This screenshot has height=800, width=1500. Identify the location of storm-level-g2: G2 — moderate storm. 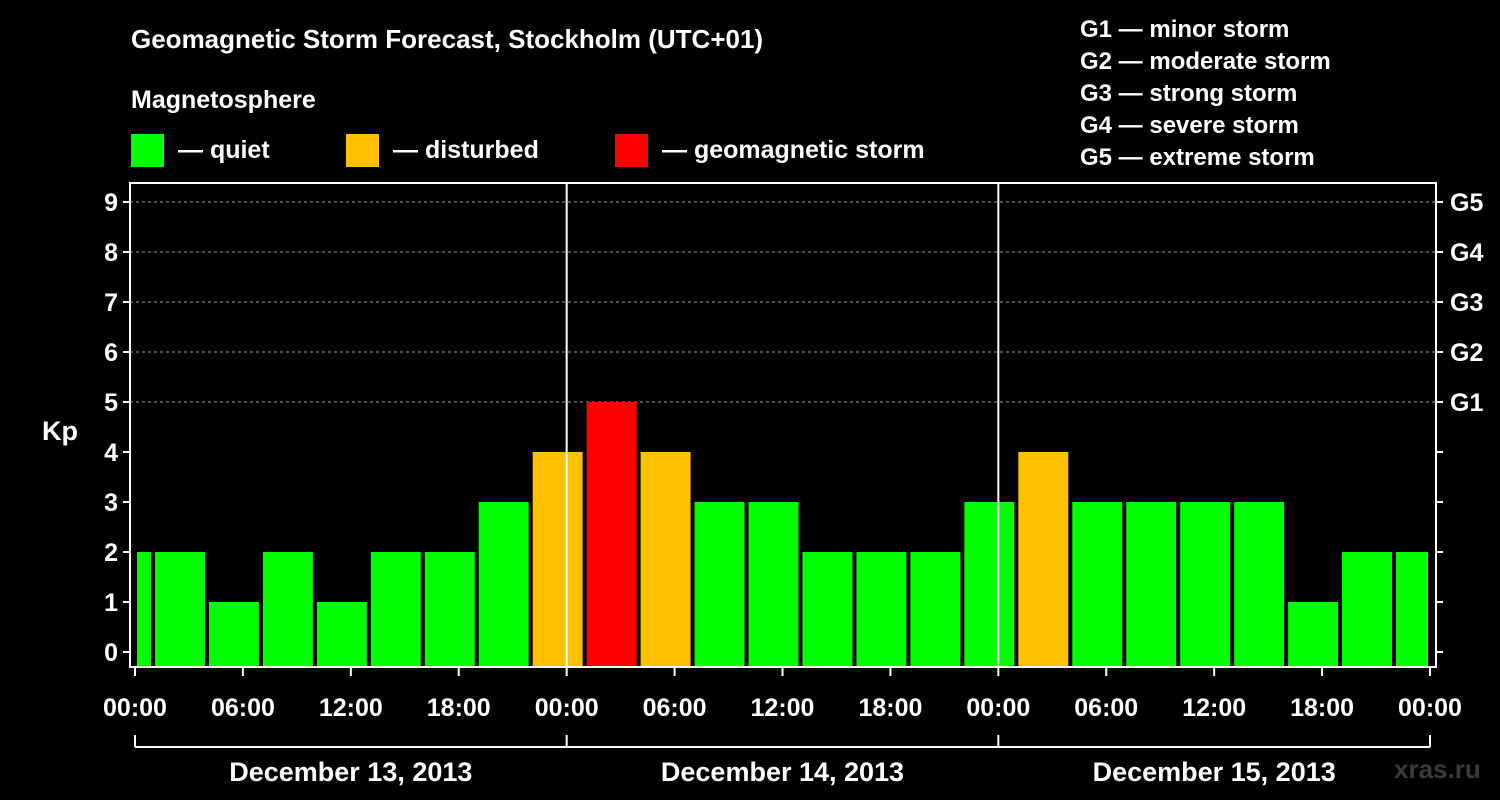
(1205, 61).